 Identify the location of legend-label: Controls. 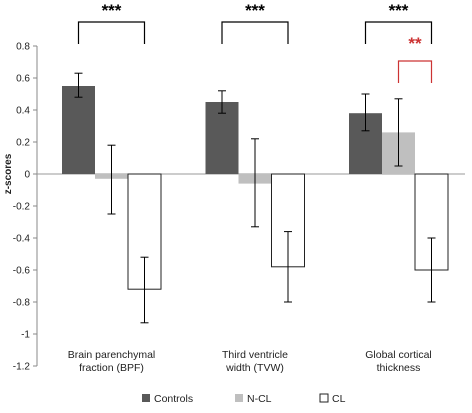
(173, 399).